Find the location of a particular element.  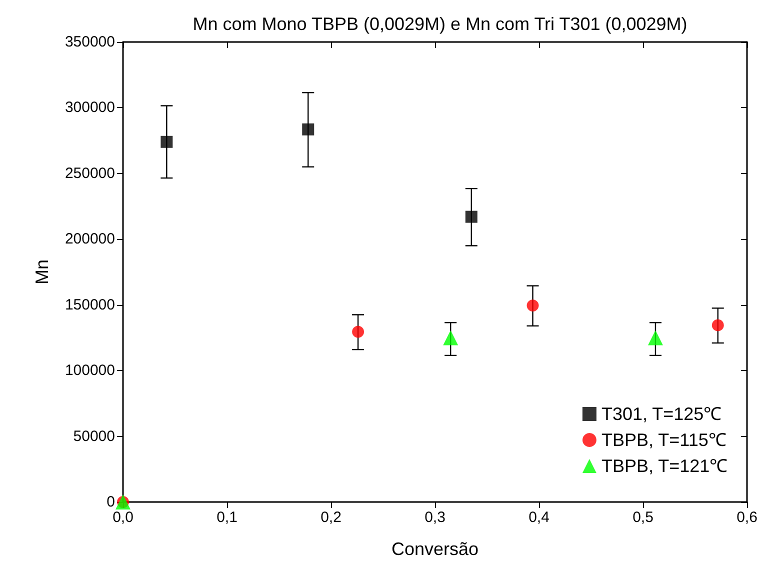

legend-label: T301, T=125℃ is located at coordinates (661, 414).